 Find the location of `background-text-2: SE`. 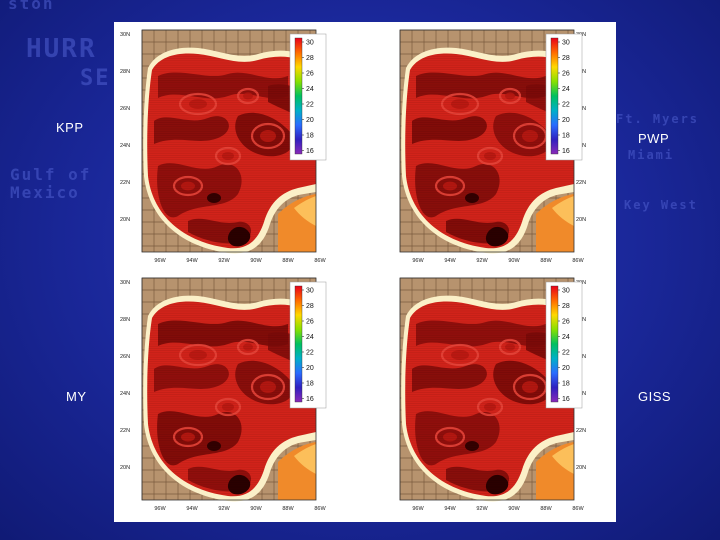

background-text-2: SE is located at coordinates (95, 78).